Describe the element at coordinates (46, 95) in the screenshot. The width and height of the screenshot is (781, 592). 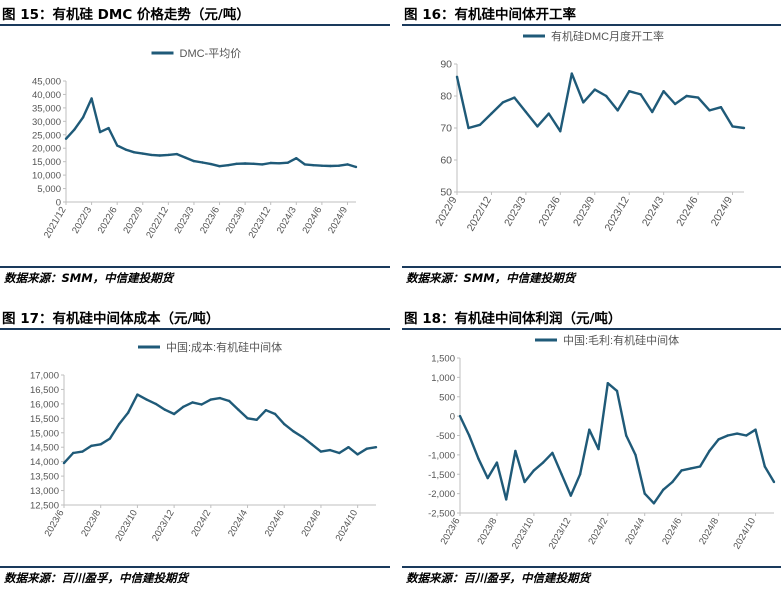
I see `y-tick-label: 40,000` at that location.